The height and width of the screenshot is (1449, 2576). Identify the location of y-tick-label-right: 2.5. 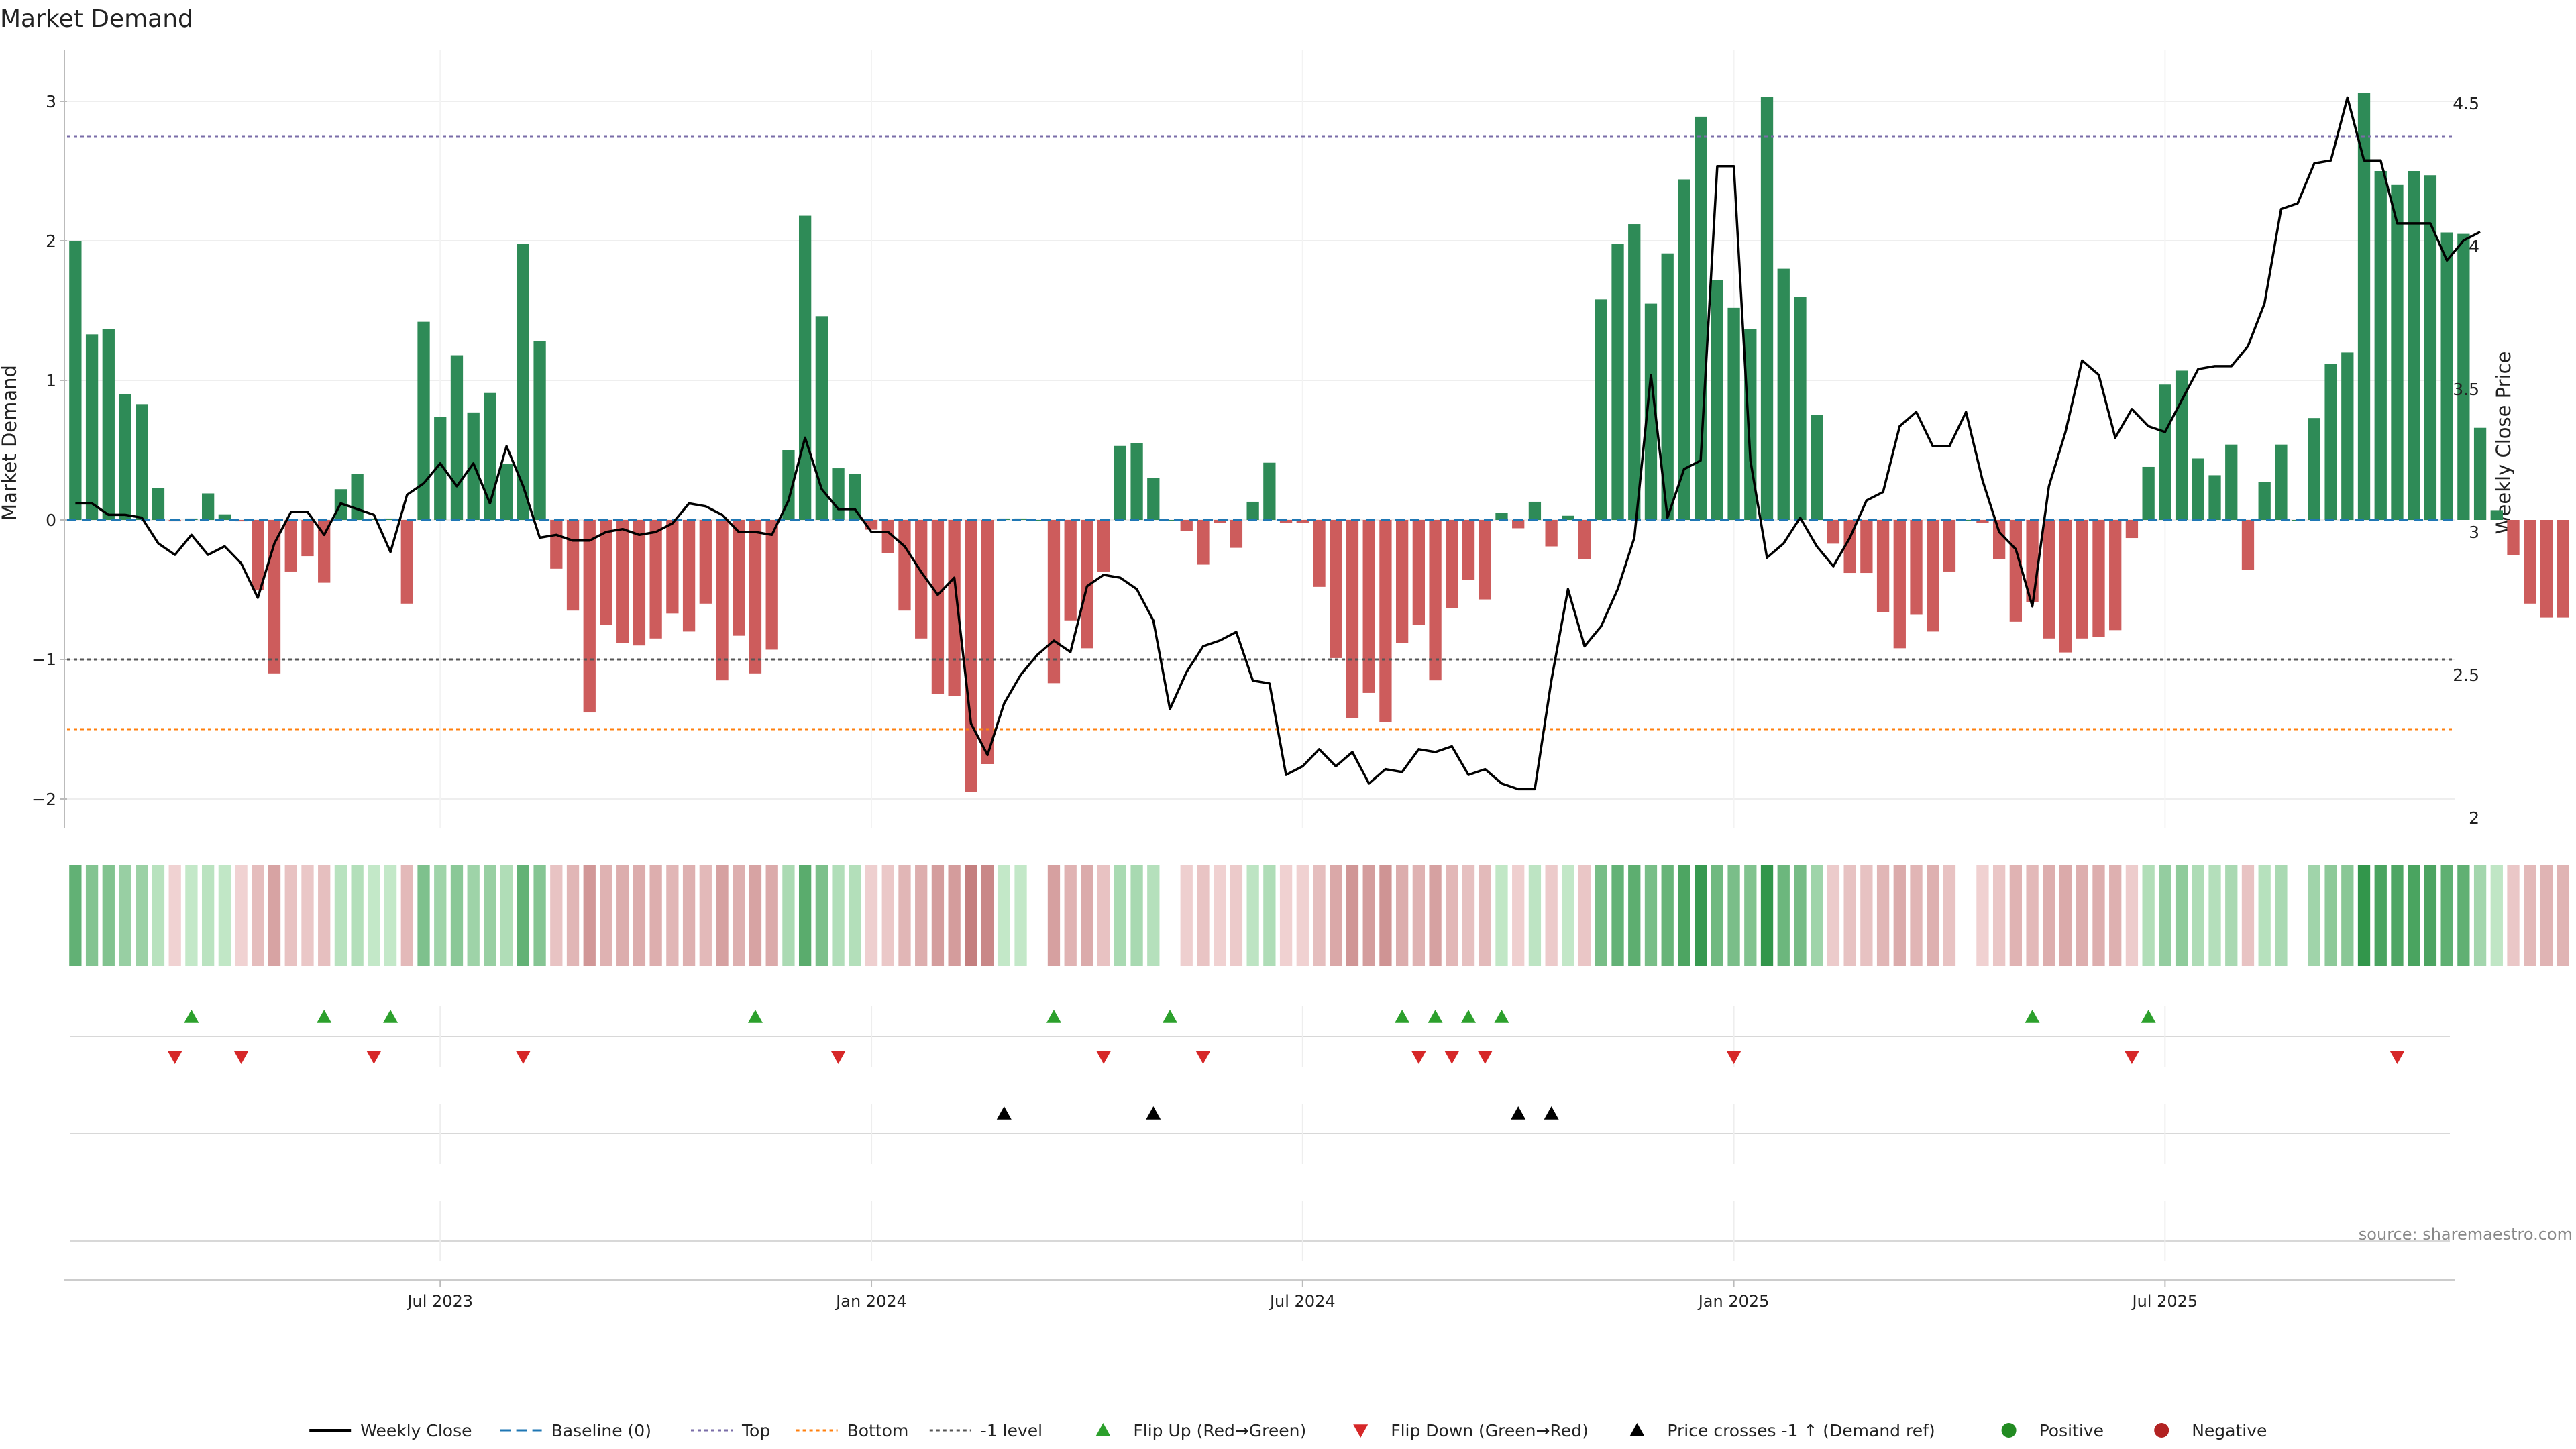
(2466, 675).